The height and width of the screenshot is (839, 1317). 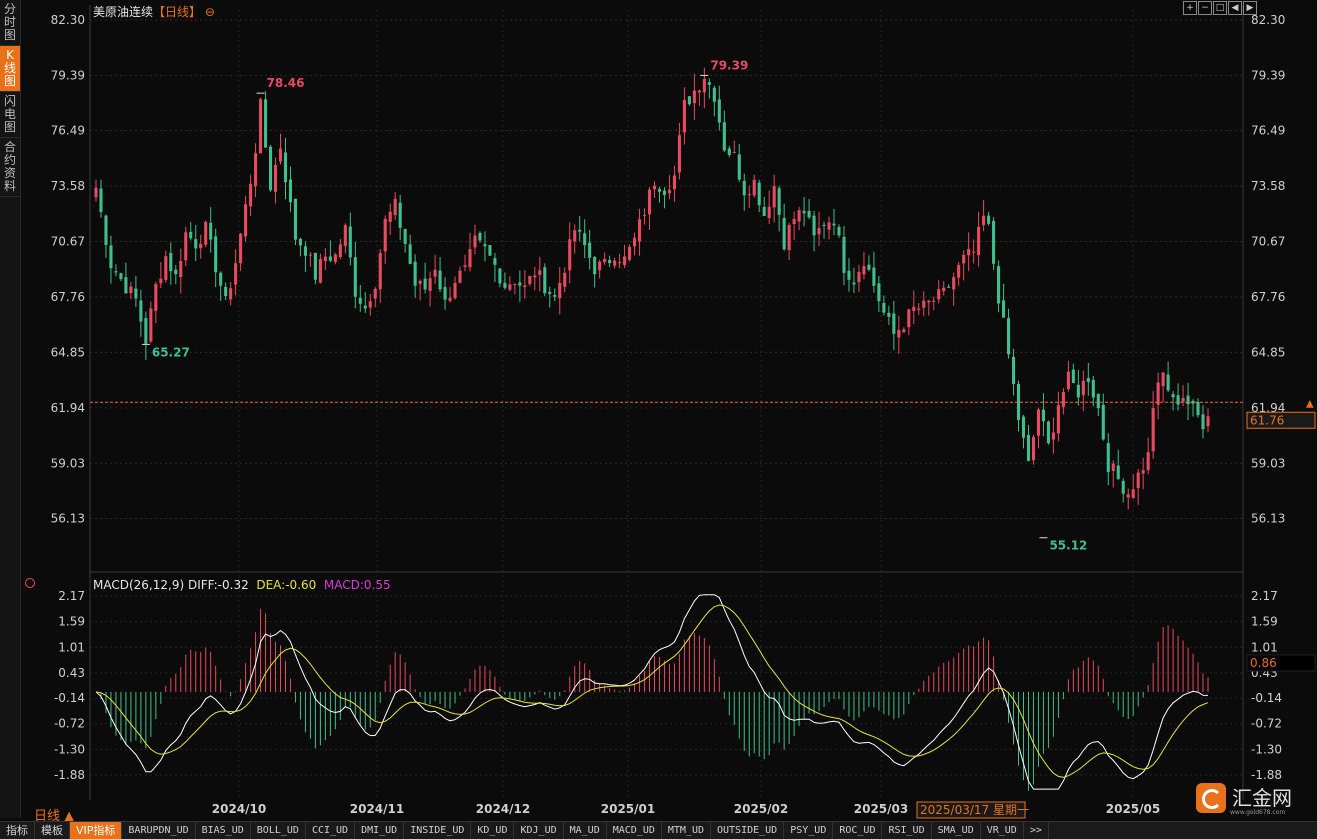 What do you see at coordinates (17, 830) in the screenshot?
I see `indicator-tab--: 指标` at bounding box center [17, 830].